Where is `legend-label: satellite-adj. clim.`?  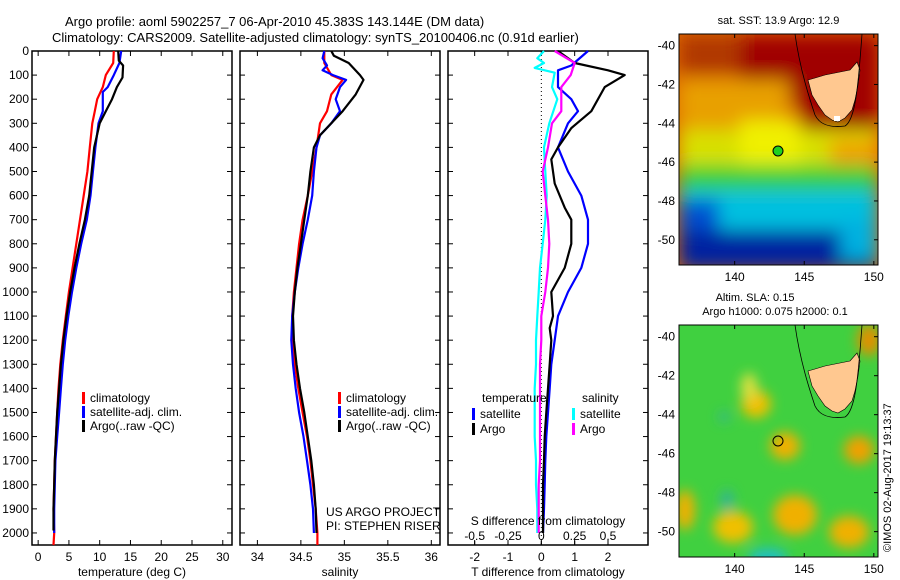 legend-label: satellite-adj. clim. is located at coordinates (136, 412).